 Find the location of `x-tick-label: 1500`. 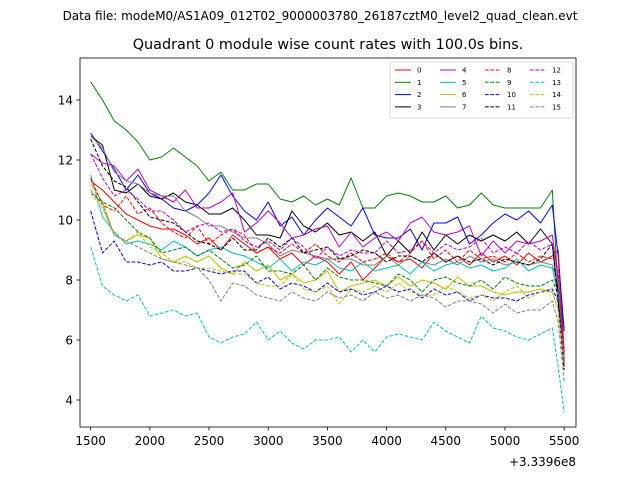

x-tick-label: 1500 is located at coordinates (90, 441).